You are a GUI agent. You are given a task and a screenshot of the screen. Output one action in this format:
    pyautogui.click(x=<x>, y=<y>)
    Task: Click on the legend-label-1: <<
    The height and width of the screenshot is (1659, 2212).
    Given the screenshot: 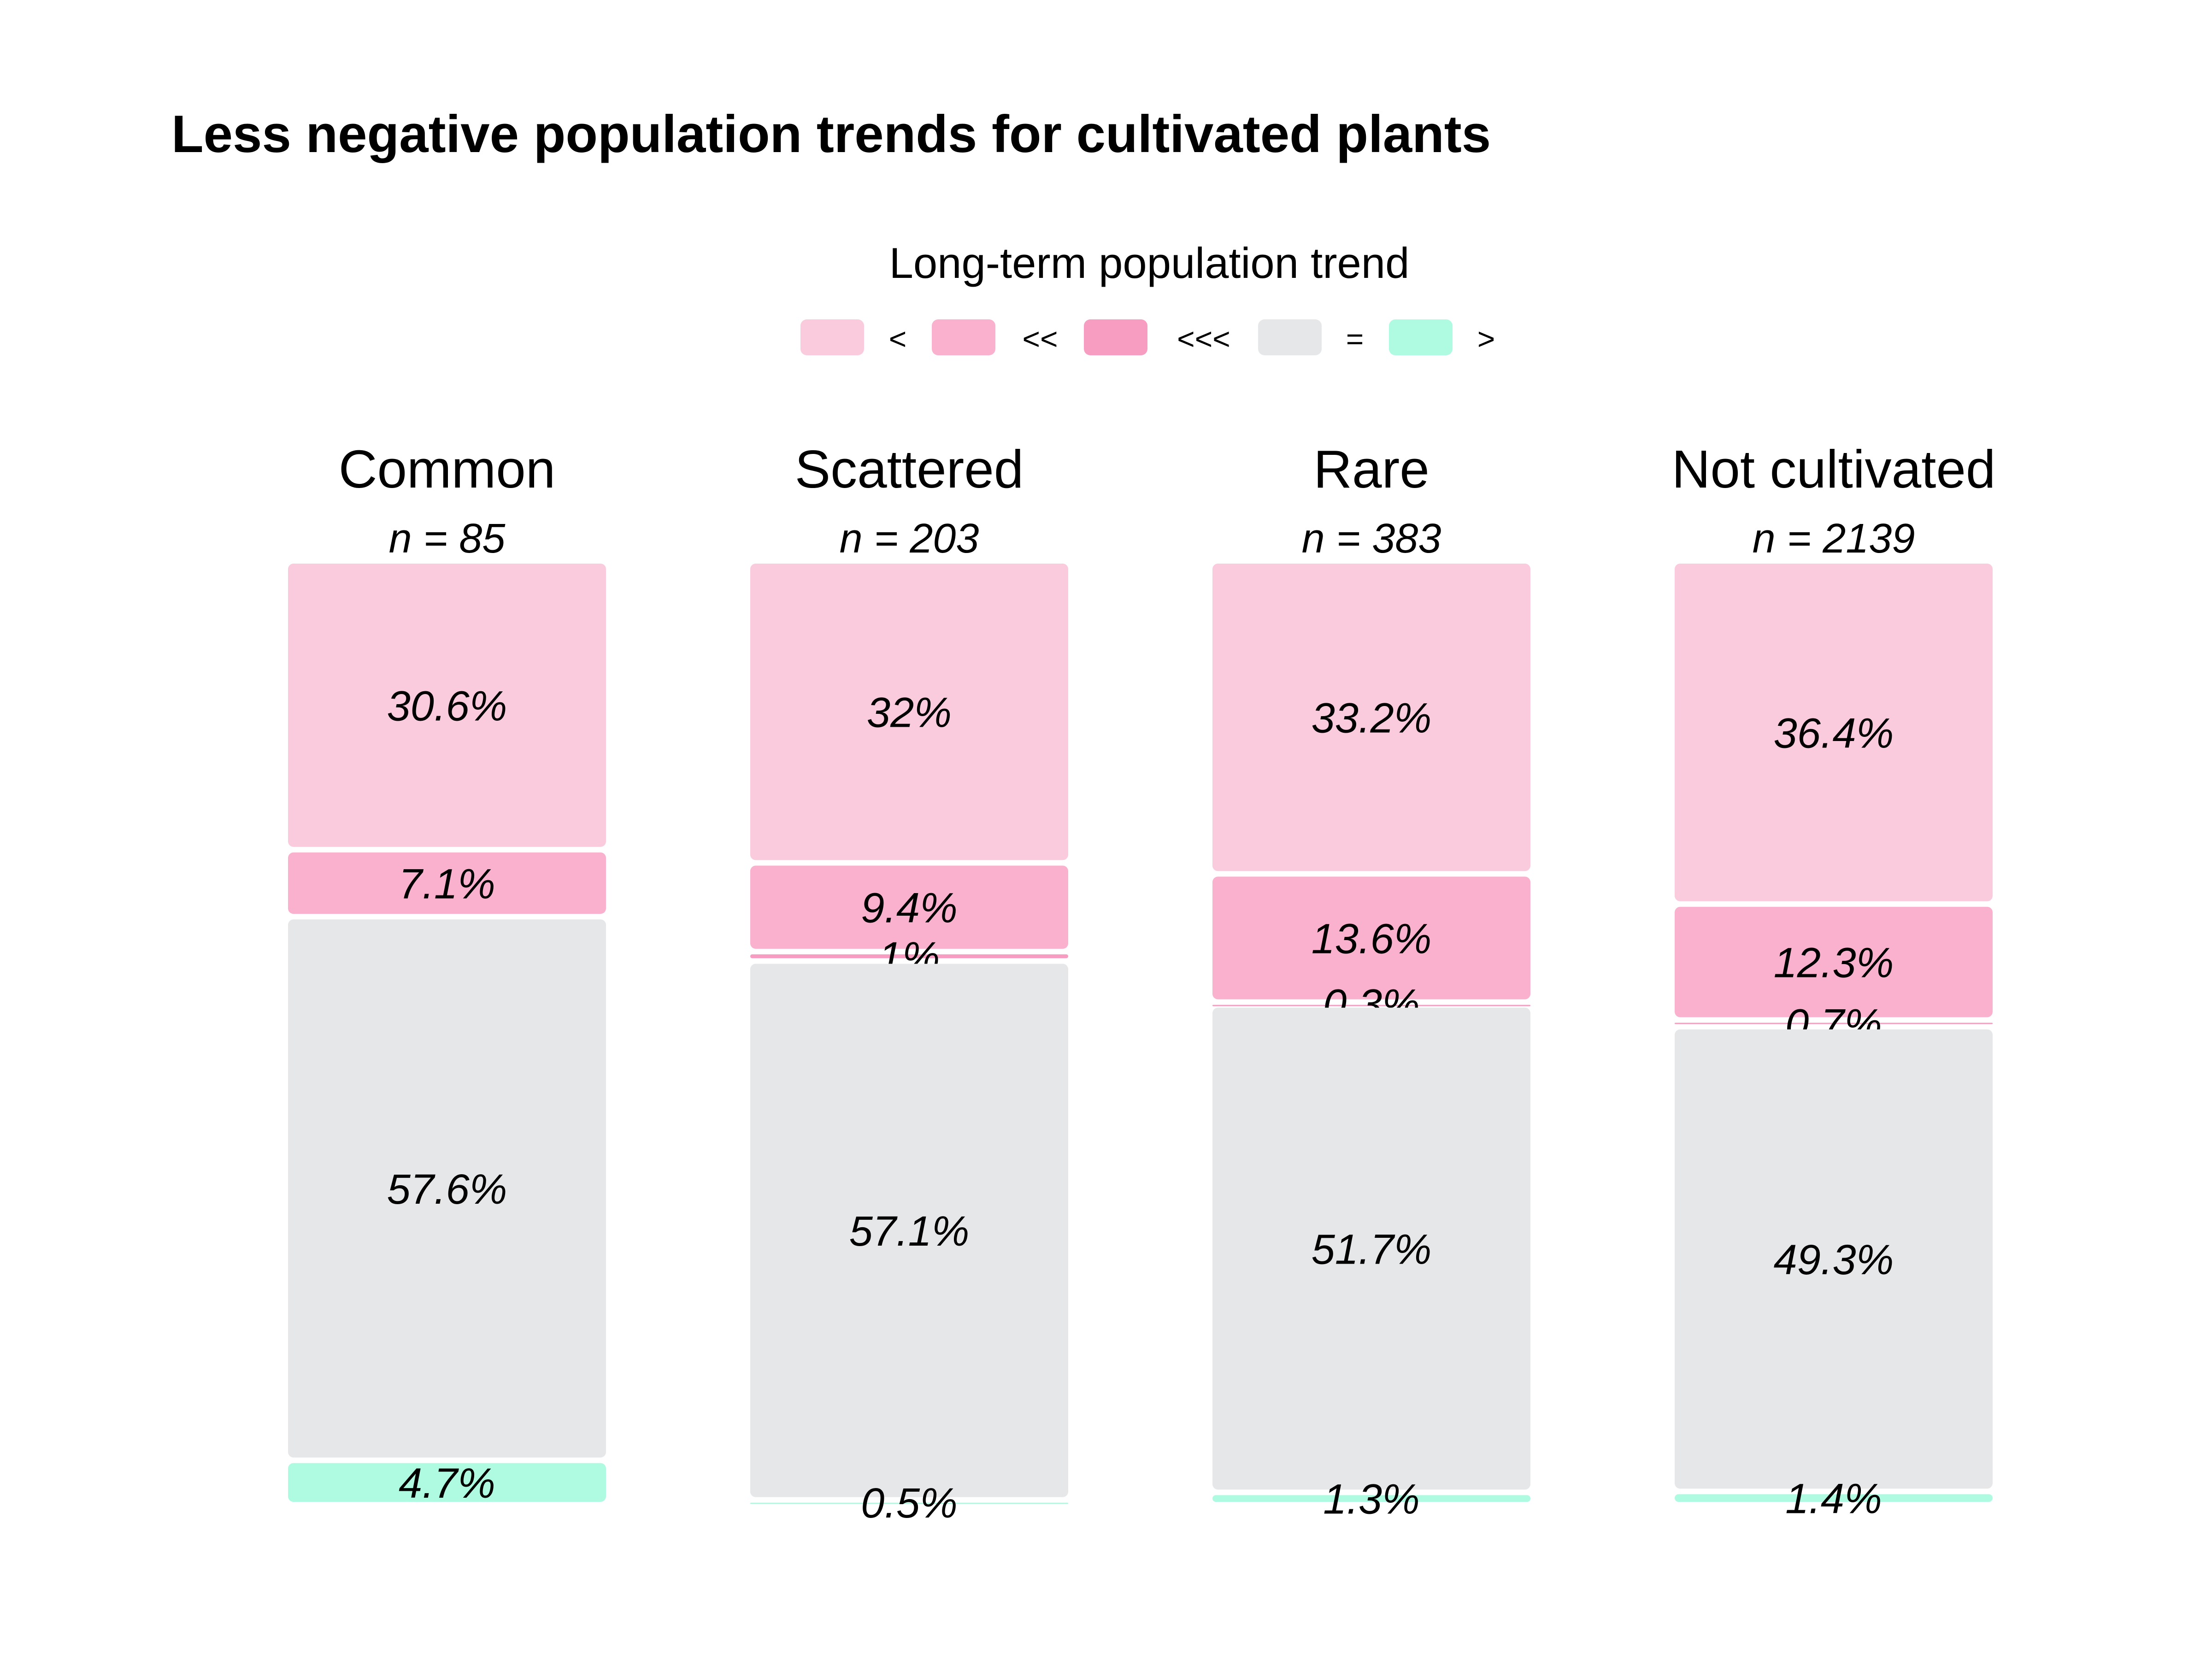 What is the action you would take?
    pyautogui.click(x=1040, y=339)
    